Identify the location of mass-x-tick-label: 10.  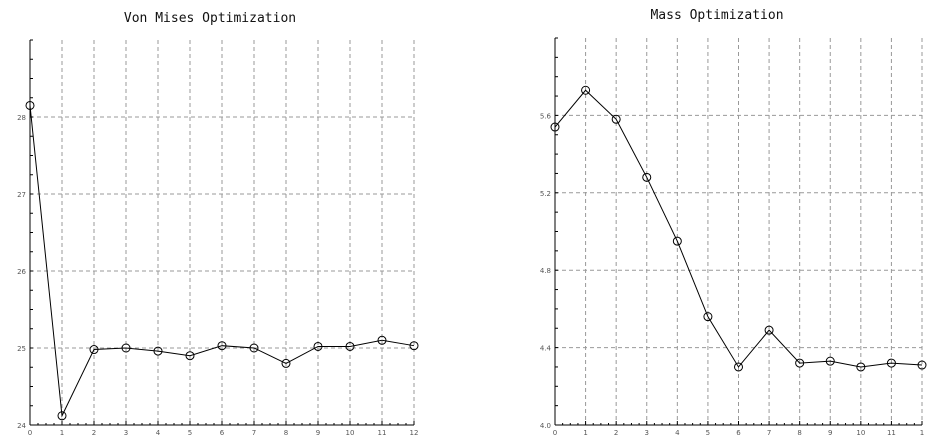
(860, 433).